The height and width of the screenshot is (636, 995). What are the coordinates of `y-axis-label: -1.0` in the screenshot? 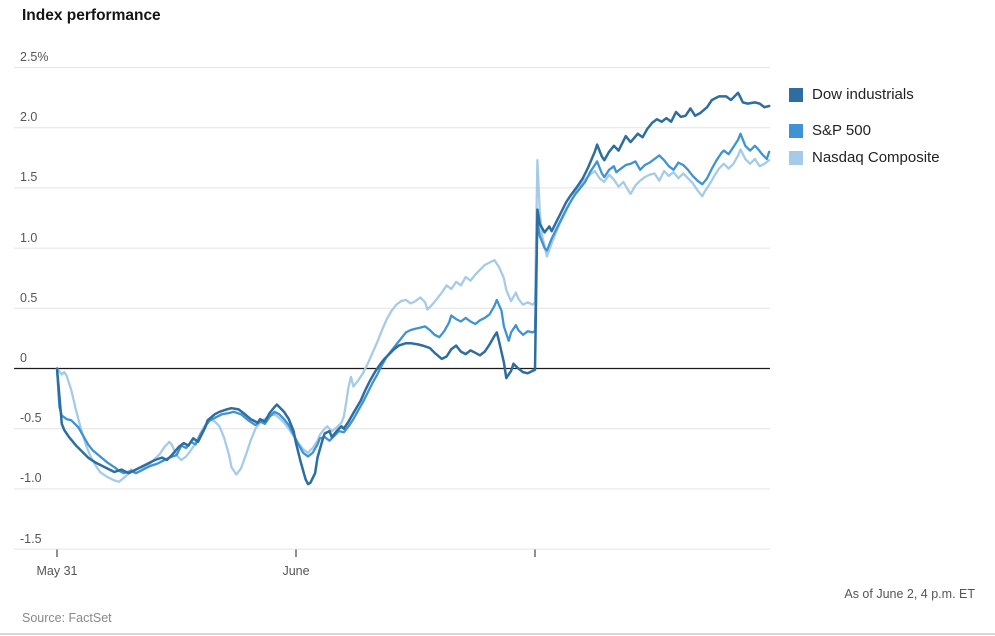 It's located at (31, 478).